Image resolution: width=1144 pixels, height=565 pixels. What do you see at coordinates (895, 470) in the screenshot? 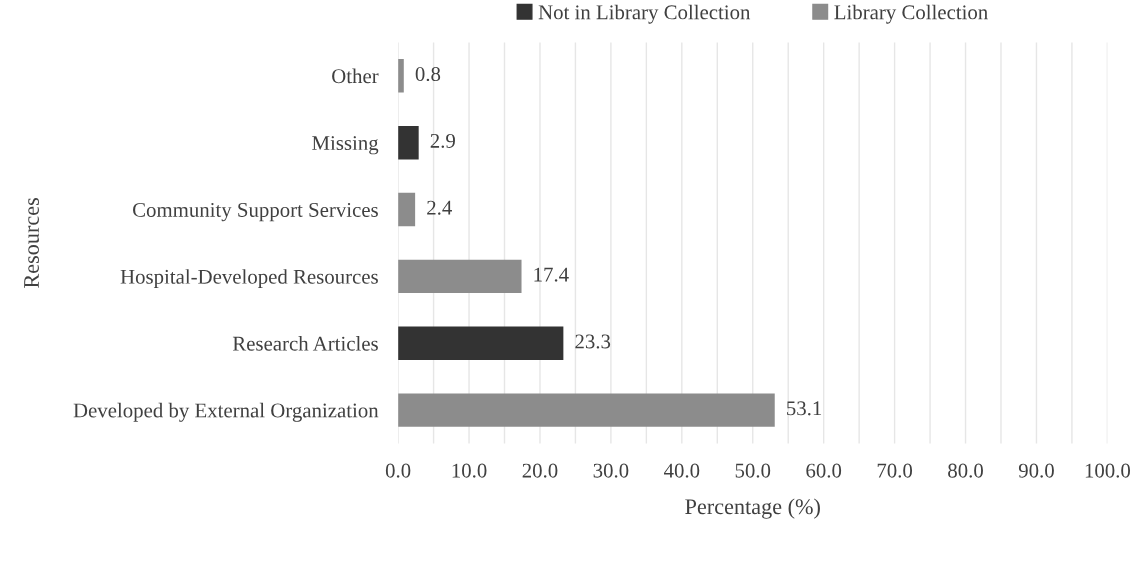
I see `x-tick-label: 70.0` at bounding box center [895, 470].